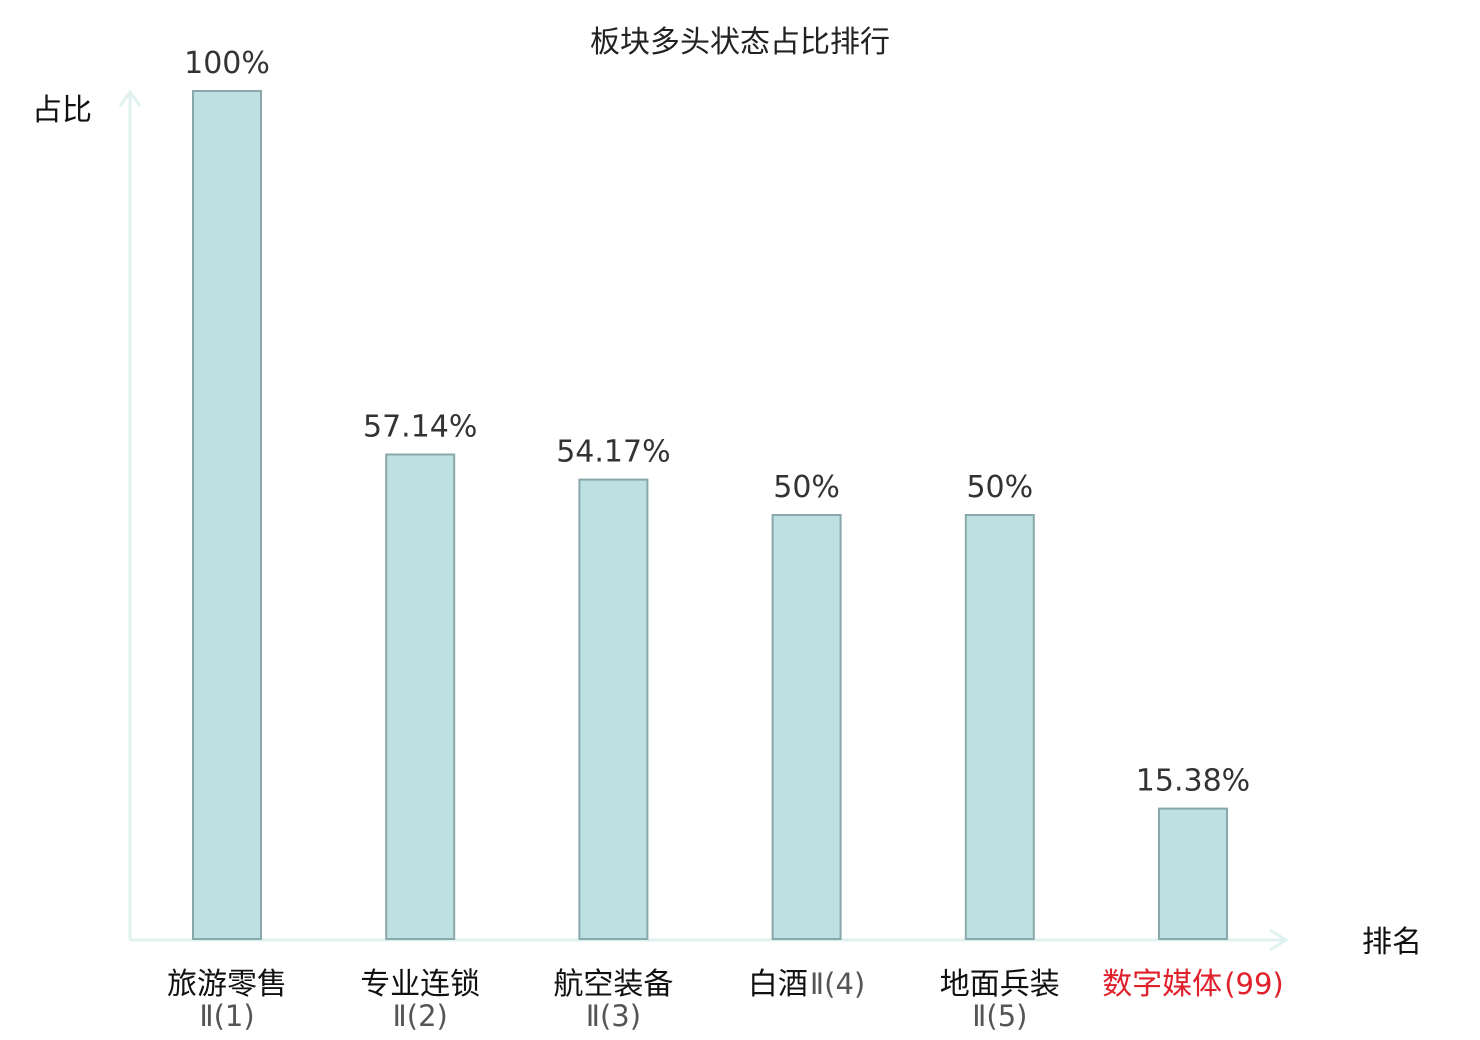 This screenshot has width=1480, height=1040. I want to click on x-tick-rank: Ⅱ(2), so click(420, 1016).